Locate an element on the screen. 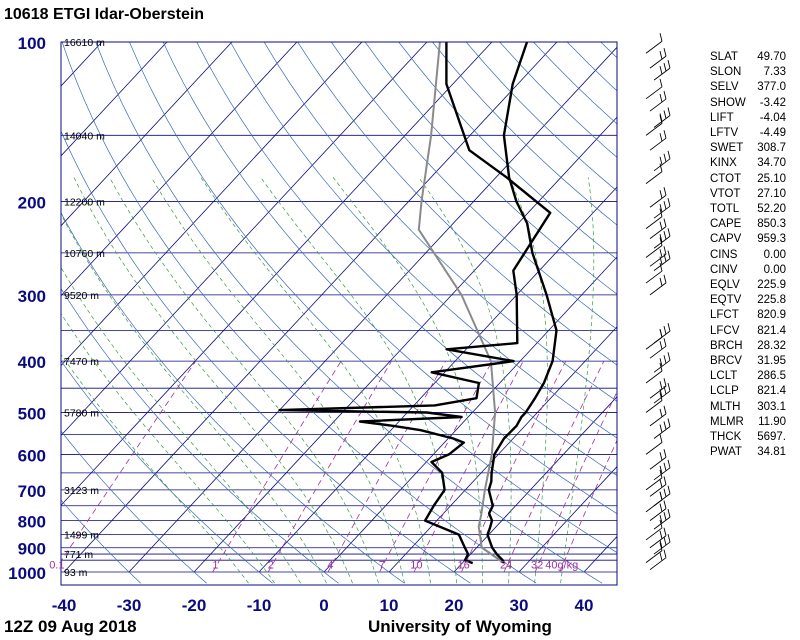 The width and height of the screenshot is (800, 640). pressure-tick-label: 300 is located at coordinates (32, 296).